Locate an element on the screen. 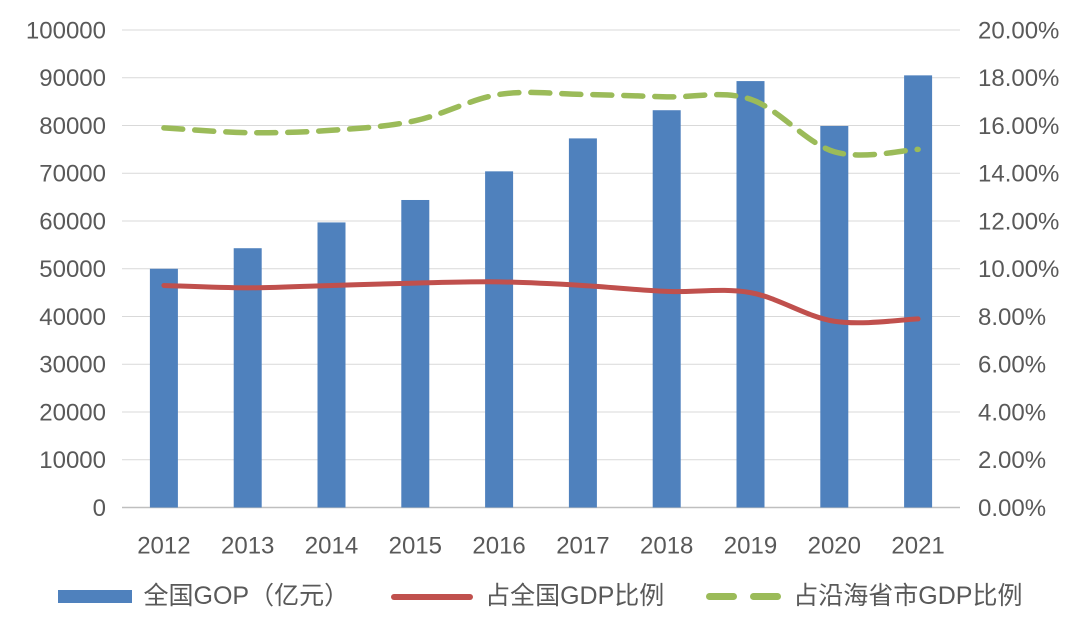 The height and width of the screenshot is (628, 1080). left-axis-tick-label: 40000 is located at coordinates (72, 317).